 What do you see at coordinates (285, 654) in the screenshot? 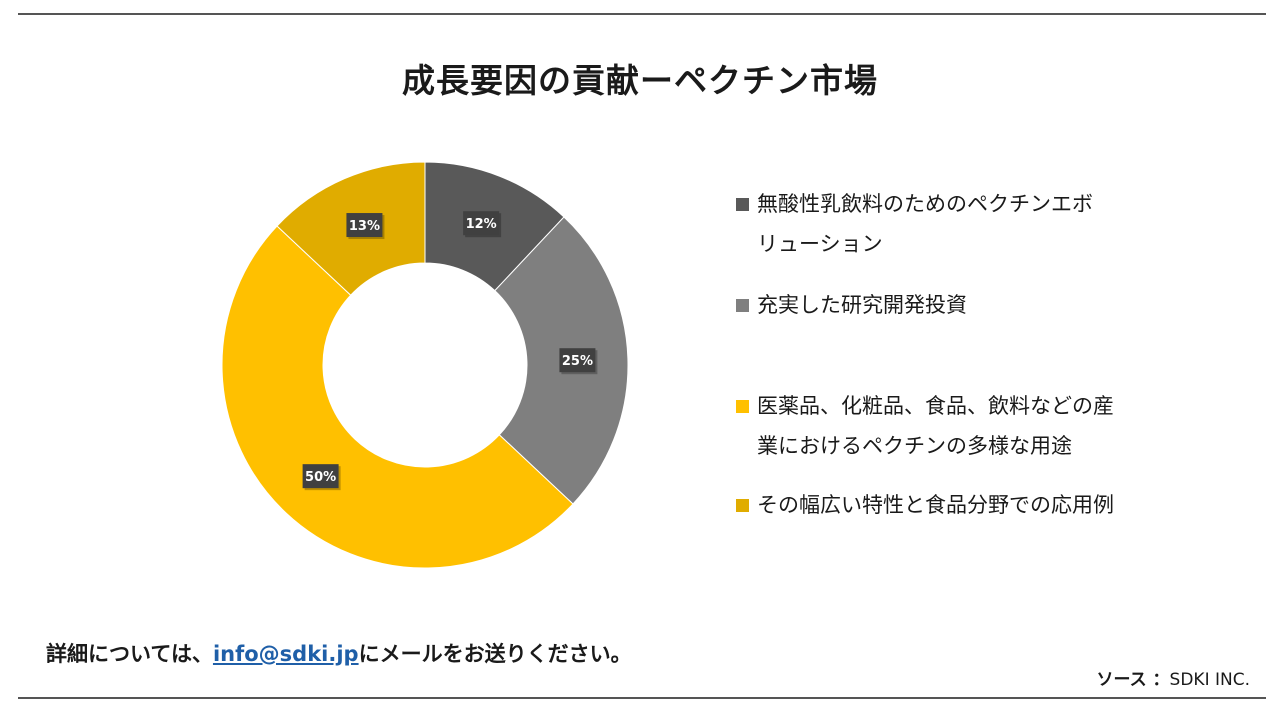
I see `email-link: info@sdki.jp` at bounding box center [285, 654].